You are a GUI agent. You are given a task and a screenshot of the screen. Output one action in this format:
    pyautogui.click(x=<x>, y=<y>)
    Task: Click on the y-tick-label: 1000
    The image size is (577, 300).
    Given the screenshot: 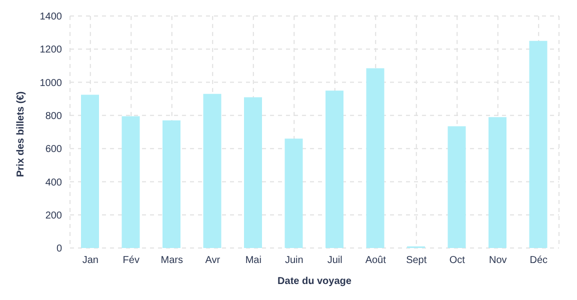 What is the action you would take?
    pyautogui.click(x=51, y=83)
    